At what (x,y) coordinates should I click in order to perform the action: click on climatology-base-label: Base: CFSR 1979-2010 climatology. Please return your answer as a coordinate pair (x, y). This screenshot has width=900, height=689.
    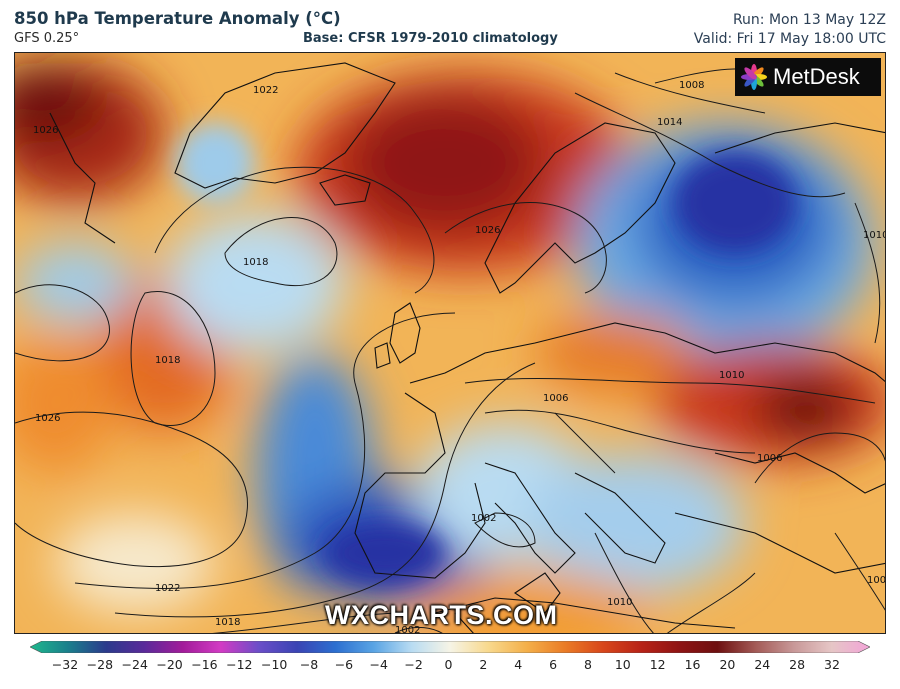
    Looking at the image, I should click on (430, 38).